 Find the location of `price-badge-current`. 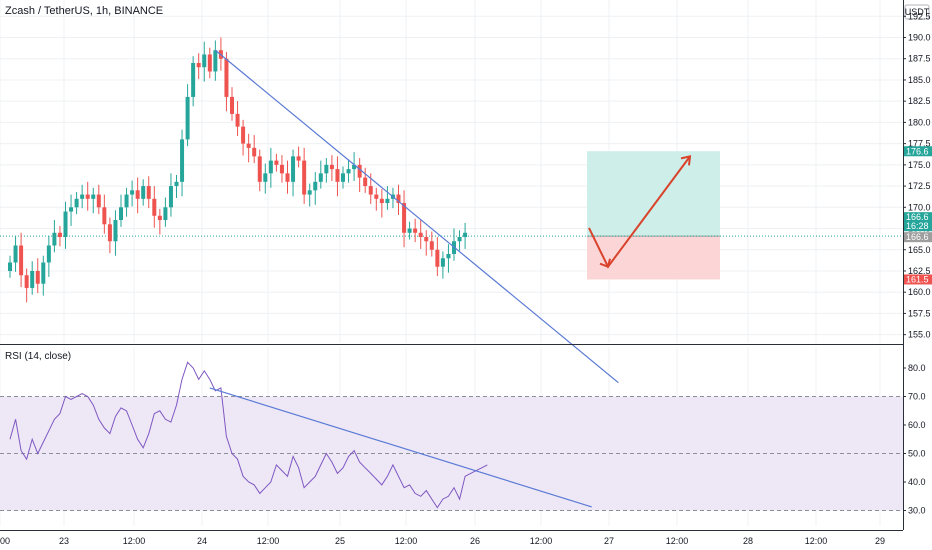

price-badge-current is located at coordinates (918, 217).